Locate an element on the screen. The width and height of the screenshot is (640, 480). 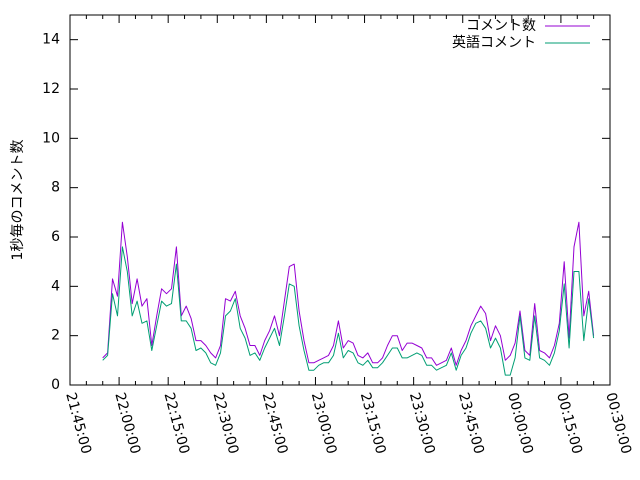
x-tick-label: 23:30:00 is located at coordinates (422, 423).